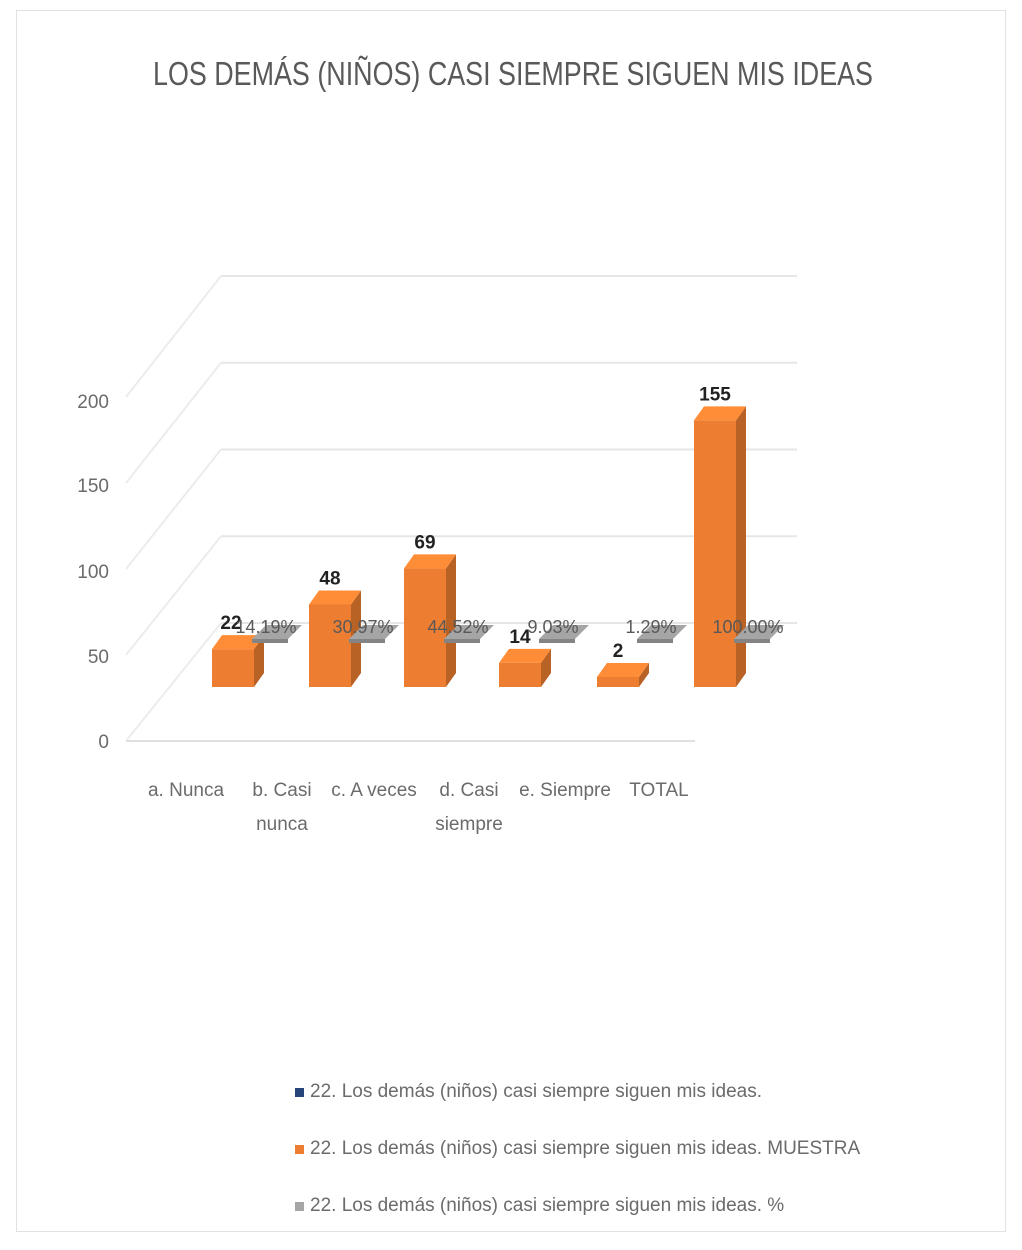 Image resolution: width=1022 pixels, height=1250 pixels. Describe the element at coordinates (98, 657) in the screenshot. I see `y-tick-label: 50` at that location.